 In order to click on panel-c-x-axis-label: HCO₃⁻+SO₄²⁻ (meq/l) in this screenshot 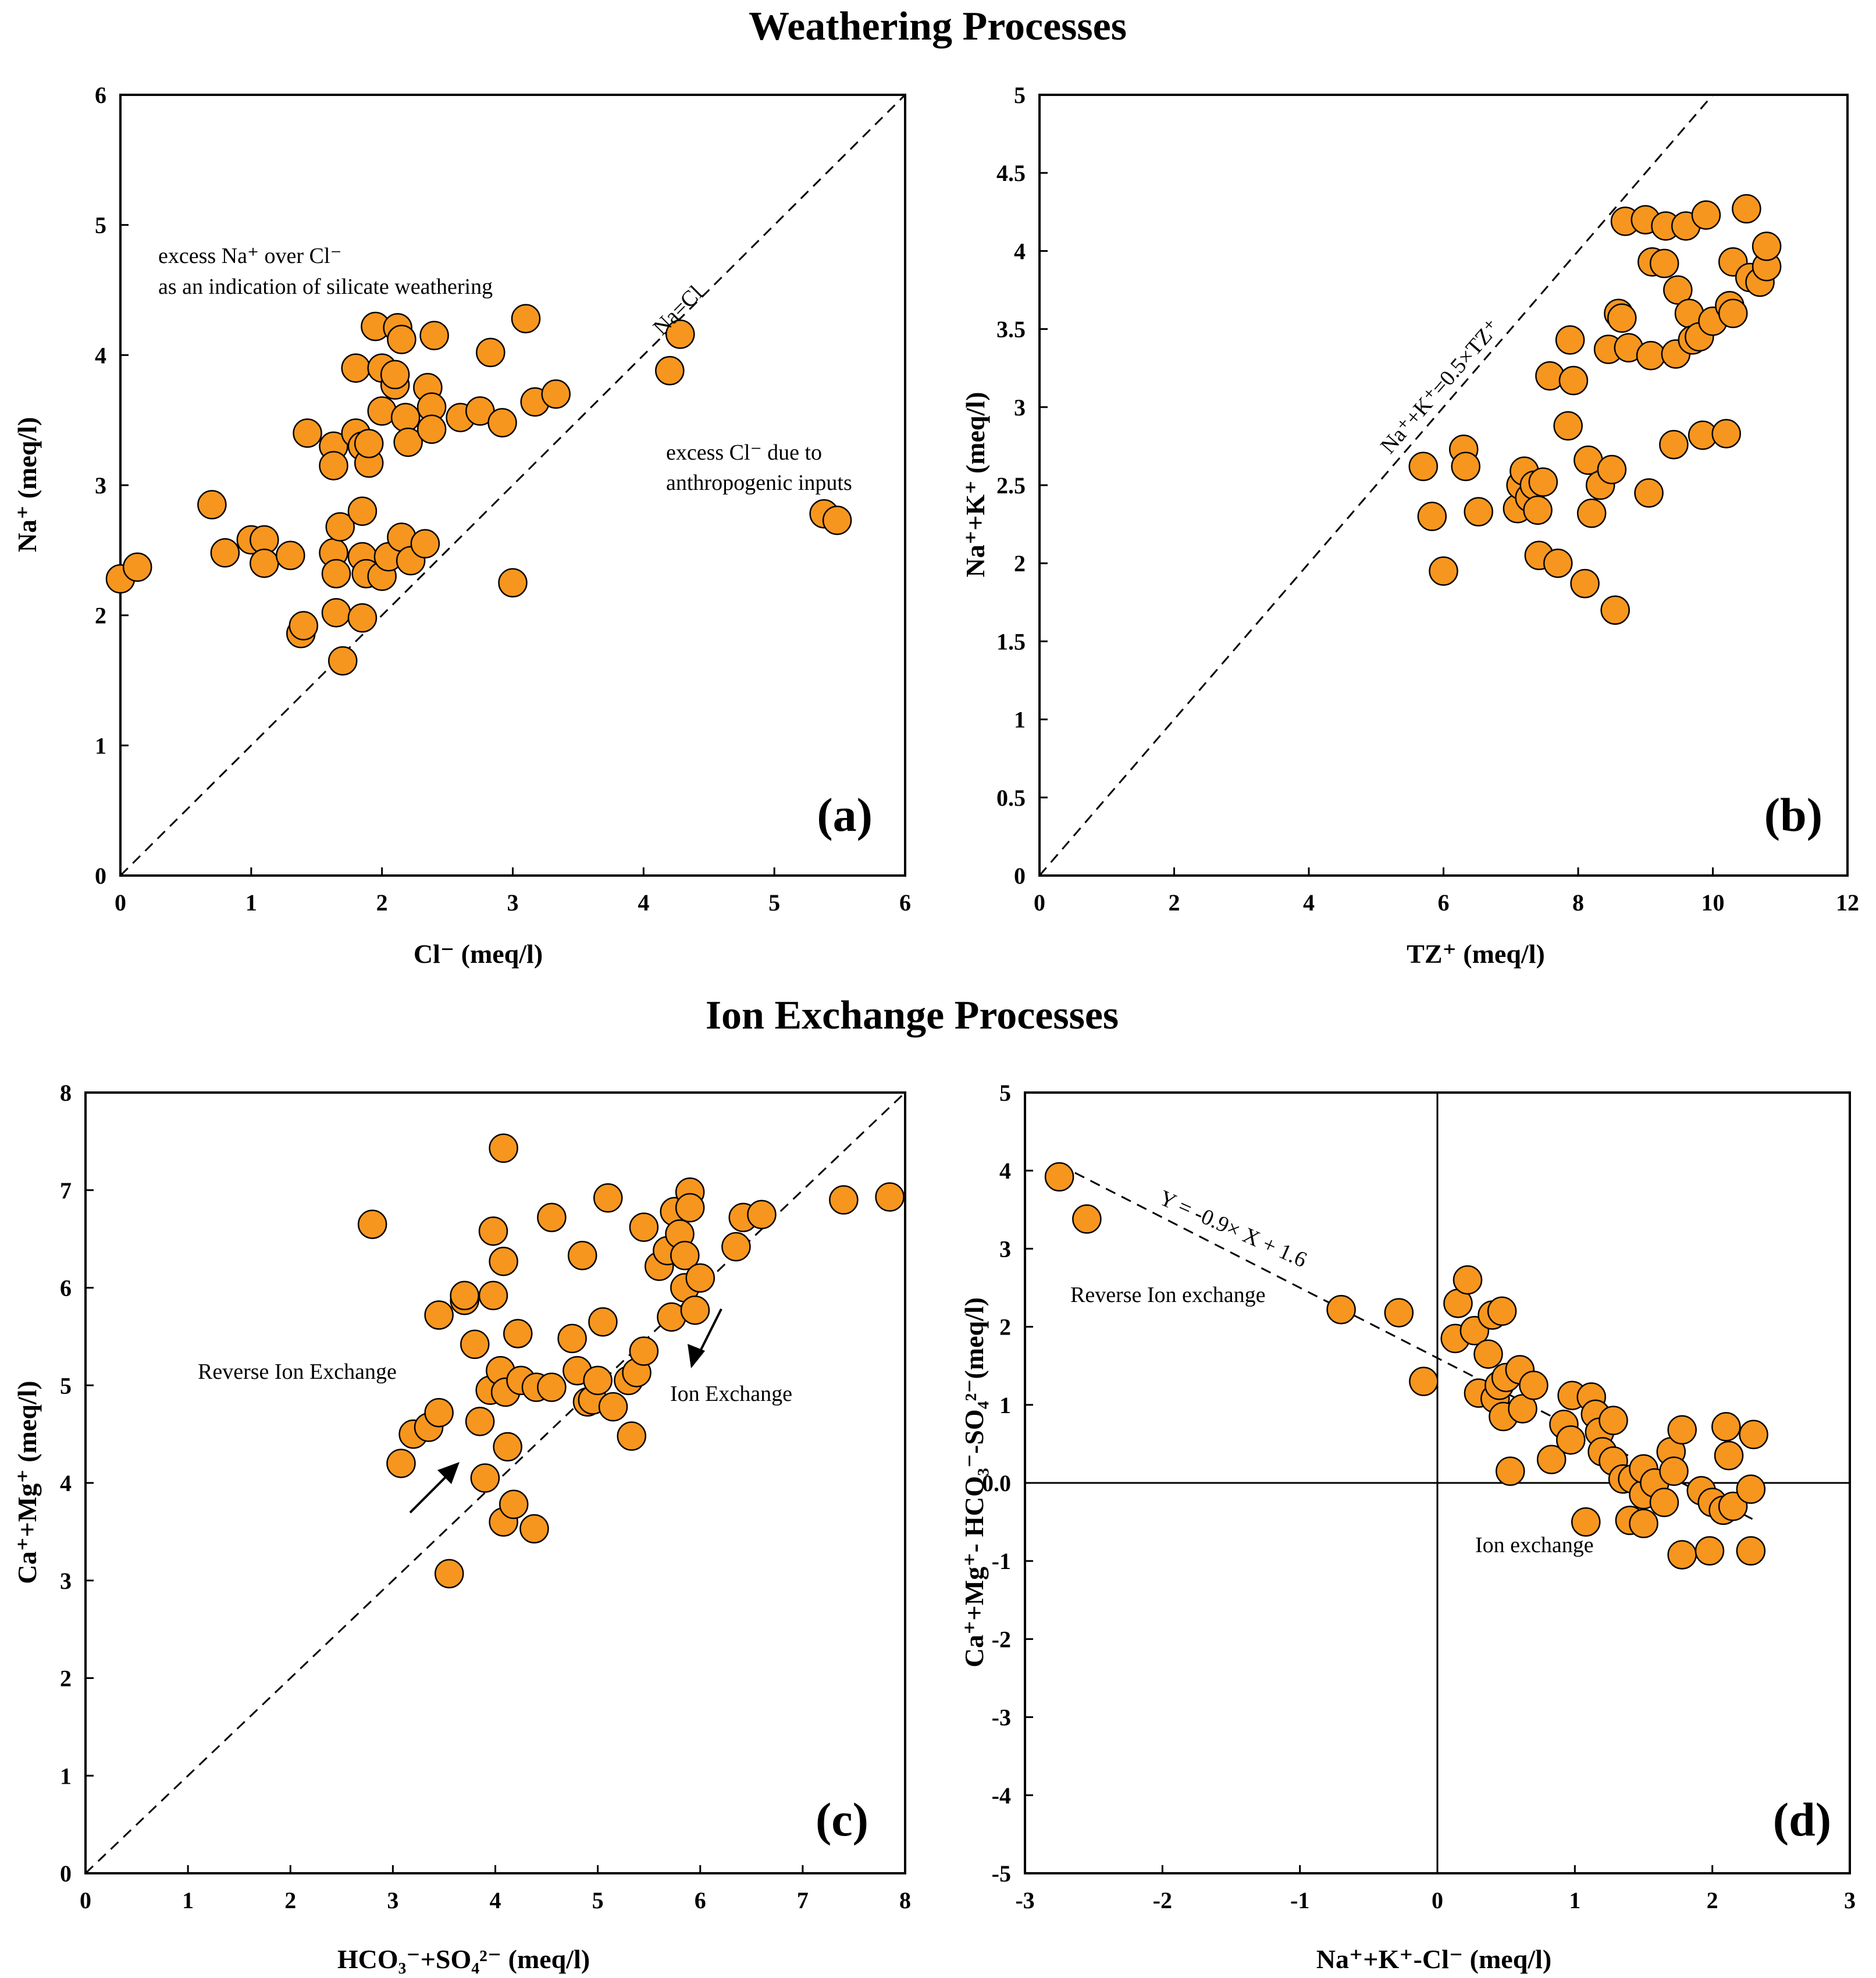, I will do `click(463, 1959)`.